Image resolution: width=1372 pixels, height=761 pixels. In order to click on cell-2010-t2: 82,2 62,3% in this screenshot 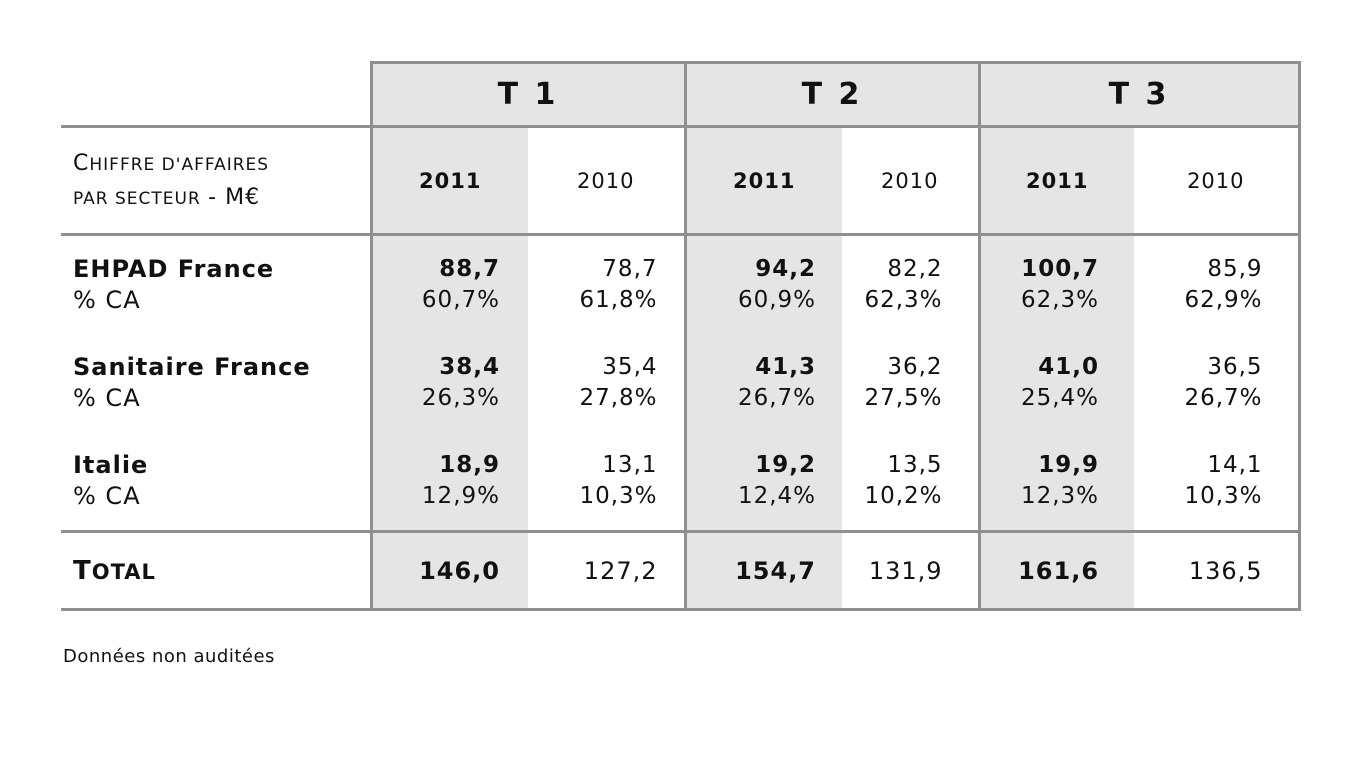, I will do `click(903, 284)`.